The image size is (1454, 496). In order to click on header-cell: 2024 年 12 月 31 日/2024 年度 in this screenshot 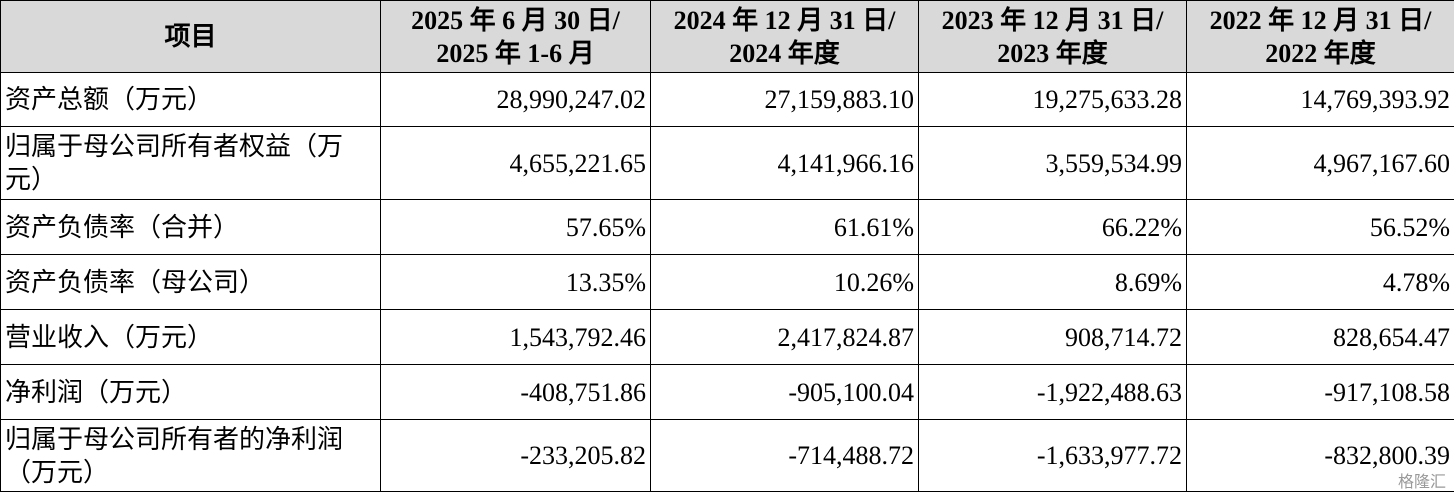, I will do `click(784, 36)`.